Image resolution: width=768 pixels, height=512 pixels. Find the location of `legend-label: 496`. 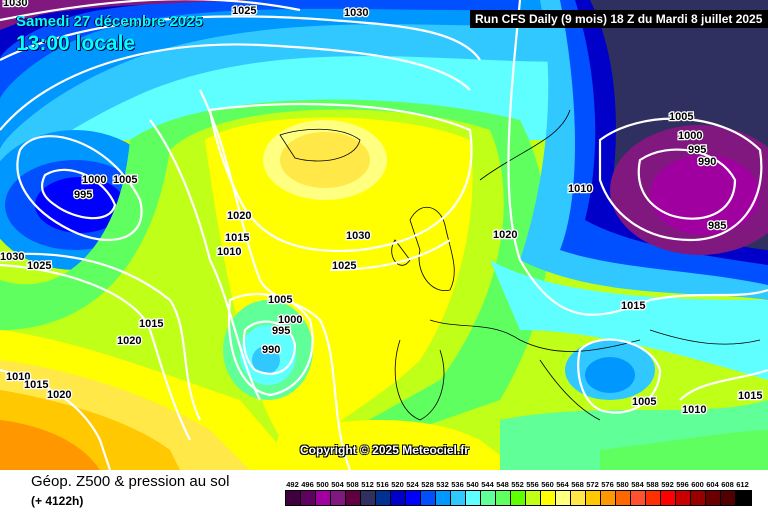

legend-label: 496 is located at coordinates (307, 484).